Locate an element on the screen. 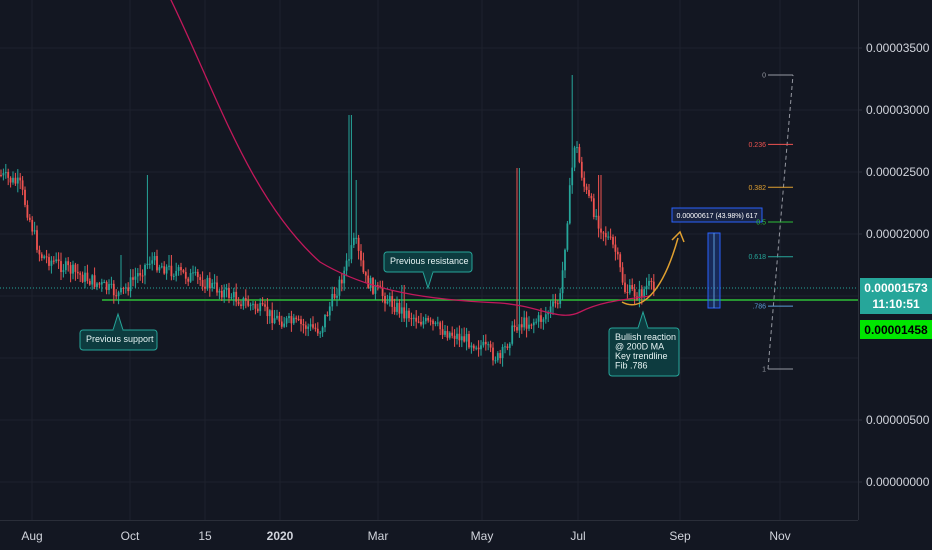  x-tick-label: Oct is located at coordinates (130, 536).